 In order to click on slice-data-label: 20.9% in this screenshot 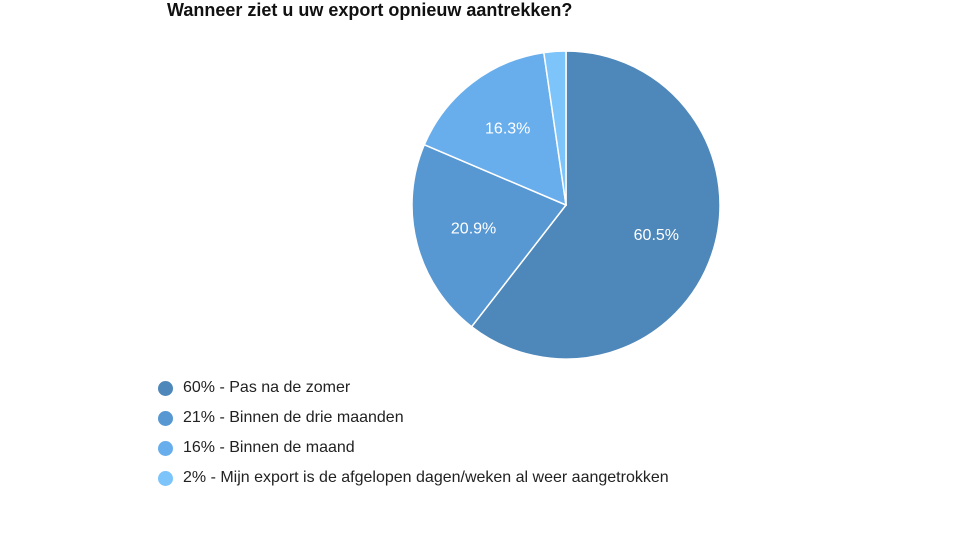, I will do `click(473, 228)`.